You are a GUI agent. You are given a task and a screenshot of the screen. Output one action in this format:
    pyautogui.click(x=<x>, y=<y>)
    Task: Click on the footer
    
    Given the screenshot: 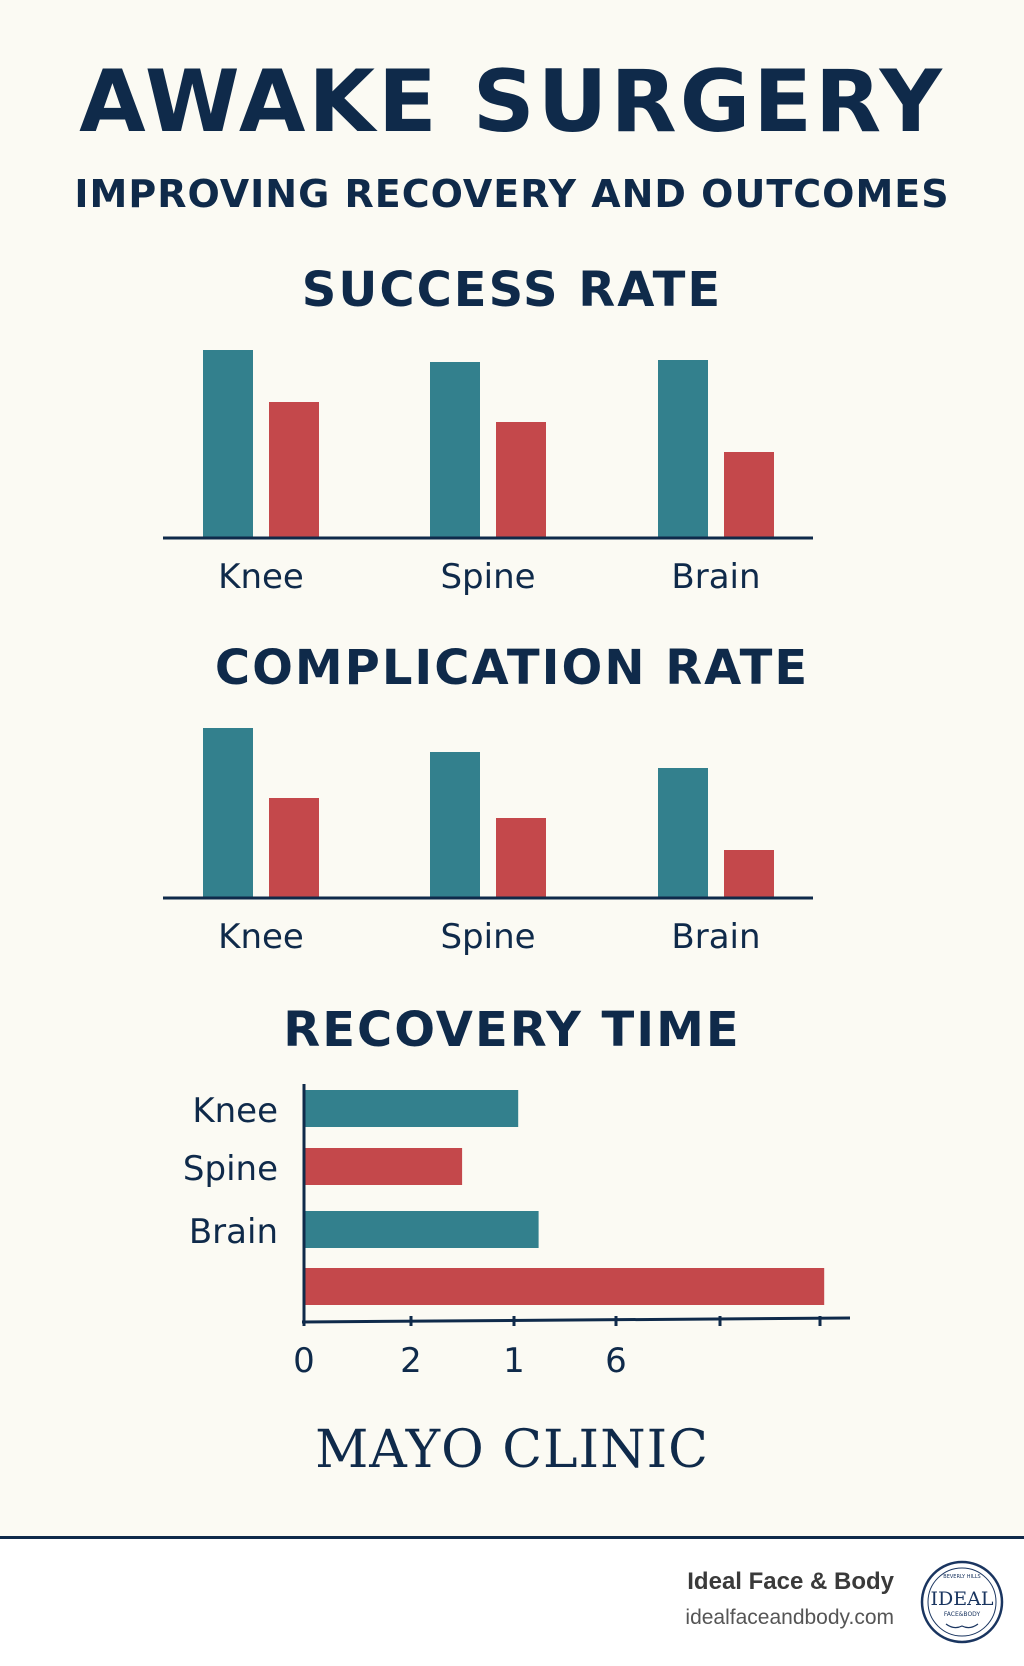 What is the action you would take?
    pyautogui.click(x=512, y=1602)
    